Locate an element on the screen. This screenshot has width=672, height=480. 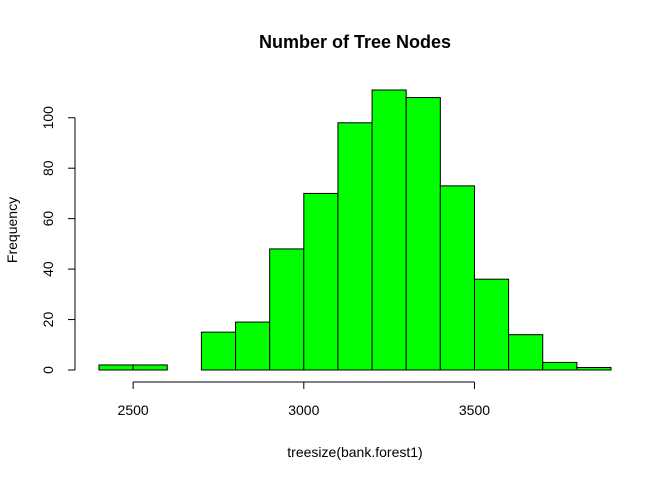
x-axis-label: treesize(bank.forest1) is located at coordinates (354, 452).